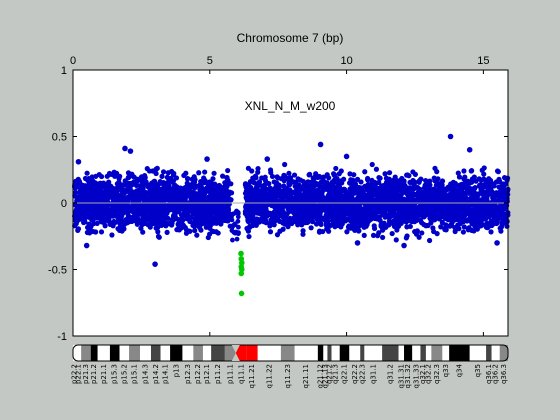 Image resolution: width=560 pixels, height=420 pixels. I want to click on centromere-notch-top, so click(235, 349).